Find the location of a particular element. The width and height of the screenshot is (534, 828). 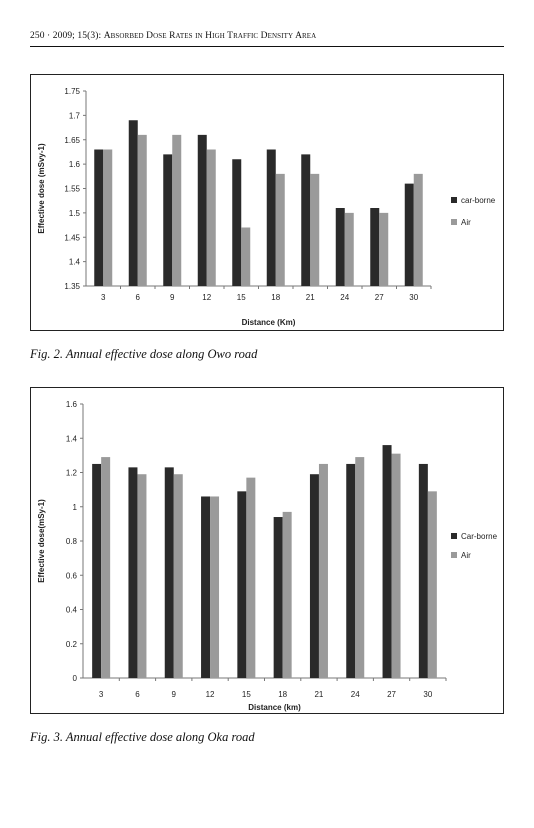

legend-label-car-borne: car-borne is located at coordinates (478, 200).